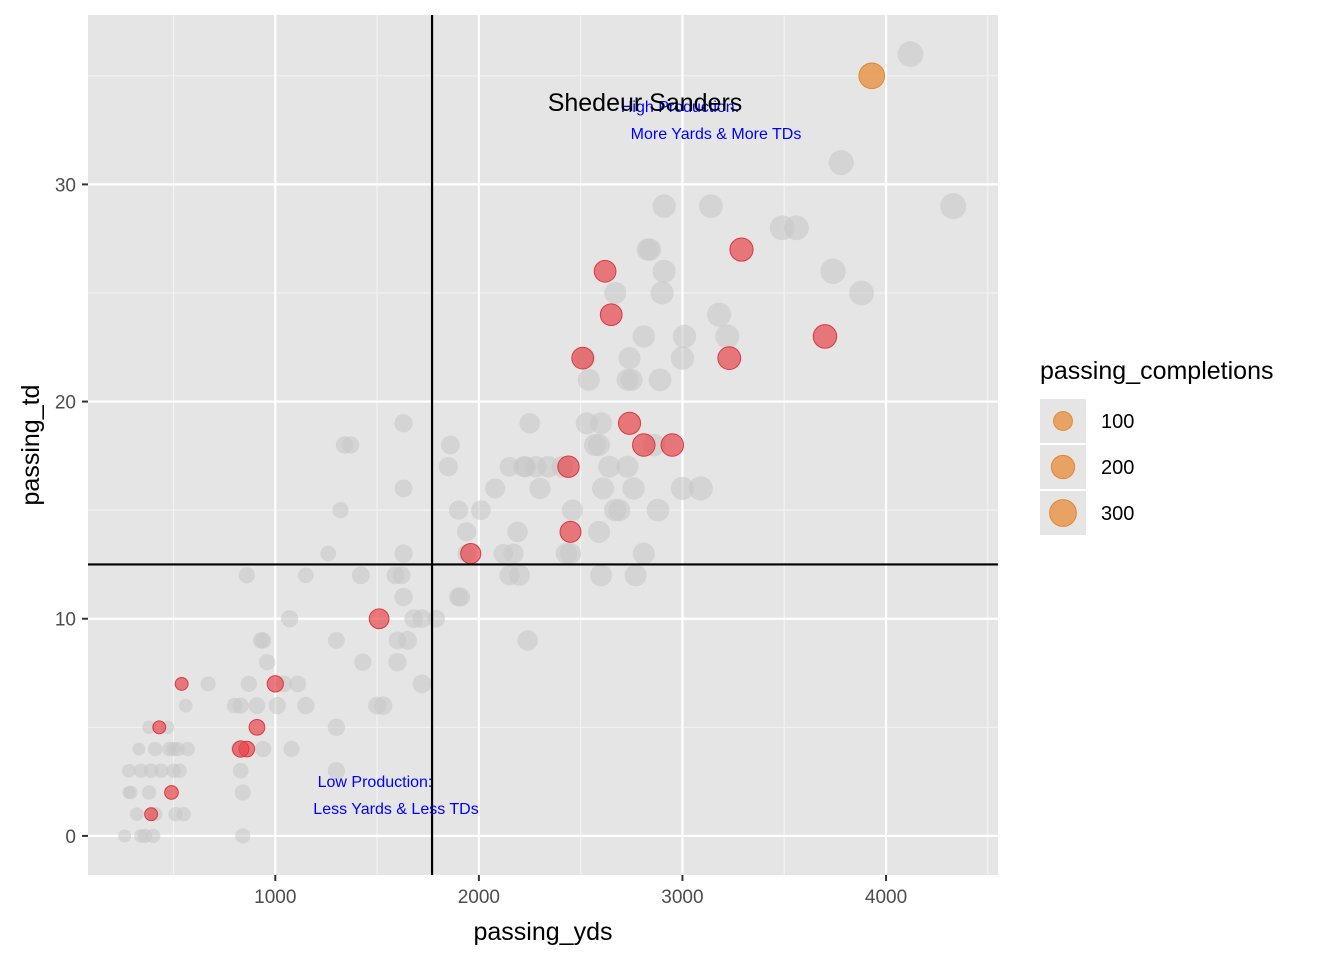 This screenshot has height=960, width=1344. What do you see at coordinates (65, 403) in the screenshot?
I see `y-tick-label: 20` at bounding box center [65, 403].